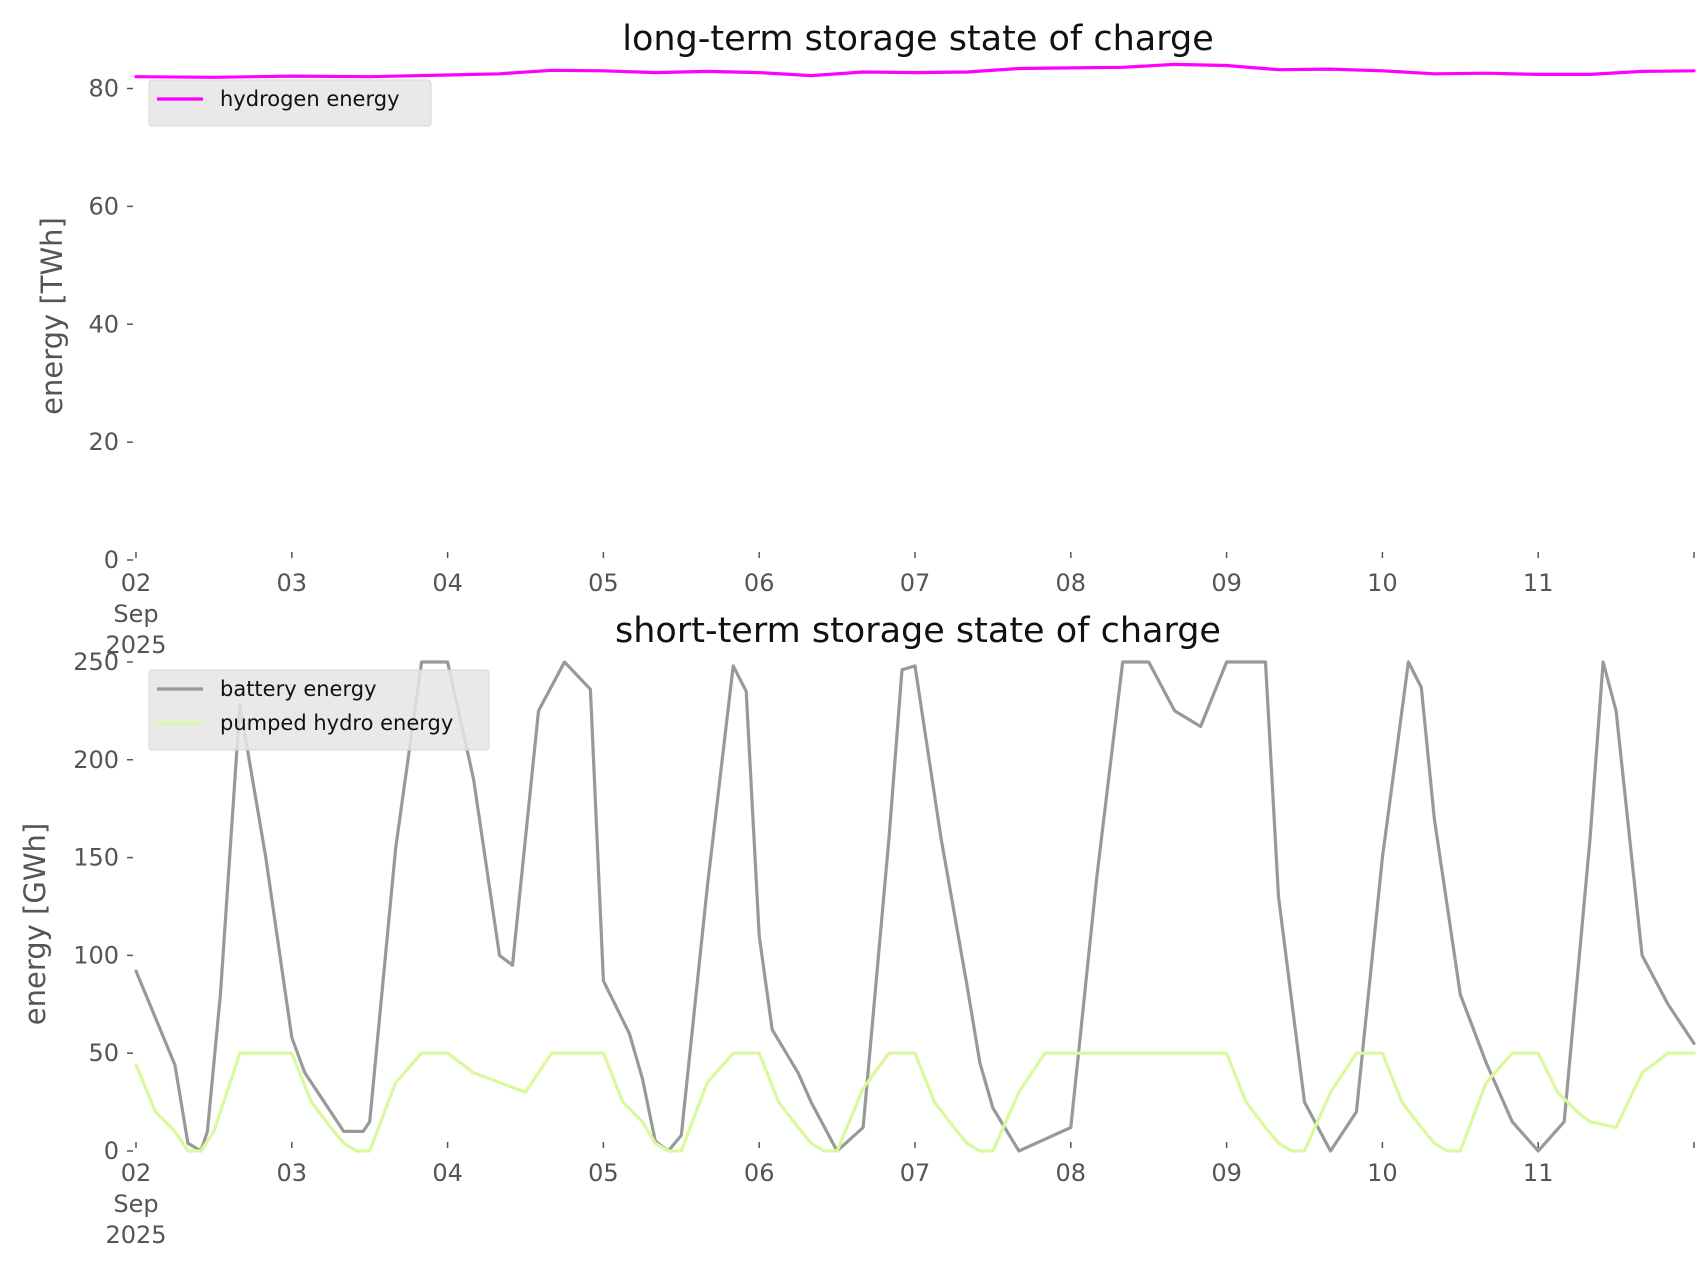 The width and height of the screenshot is (1706, 1281). What do you see at coordinates (900, 605) in the screenshot?
I see `x-axis-ticks-long-term: 02 Sep 2025 03 04 05 06 07 08 09 10 11` at bounding box center [900, 605].